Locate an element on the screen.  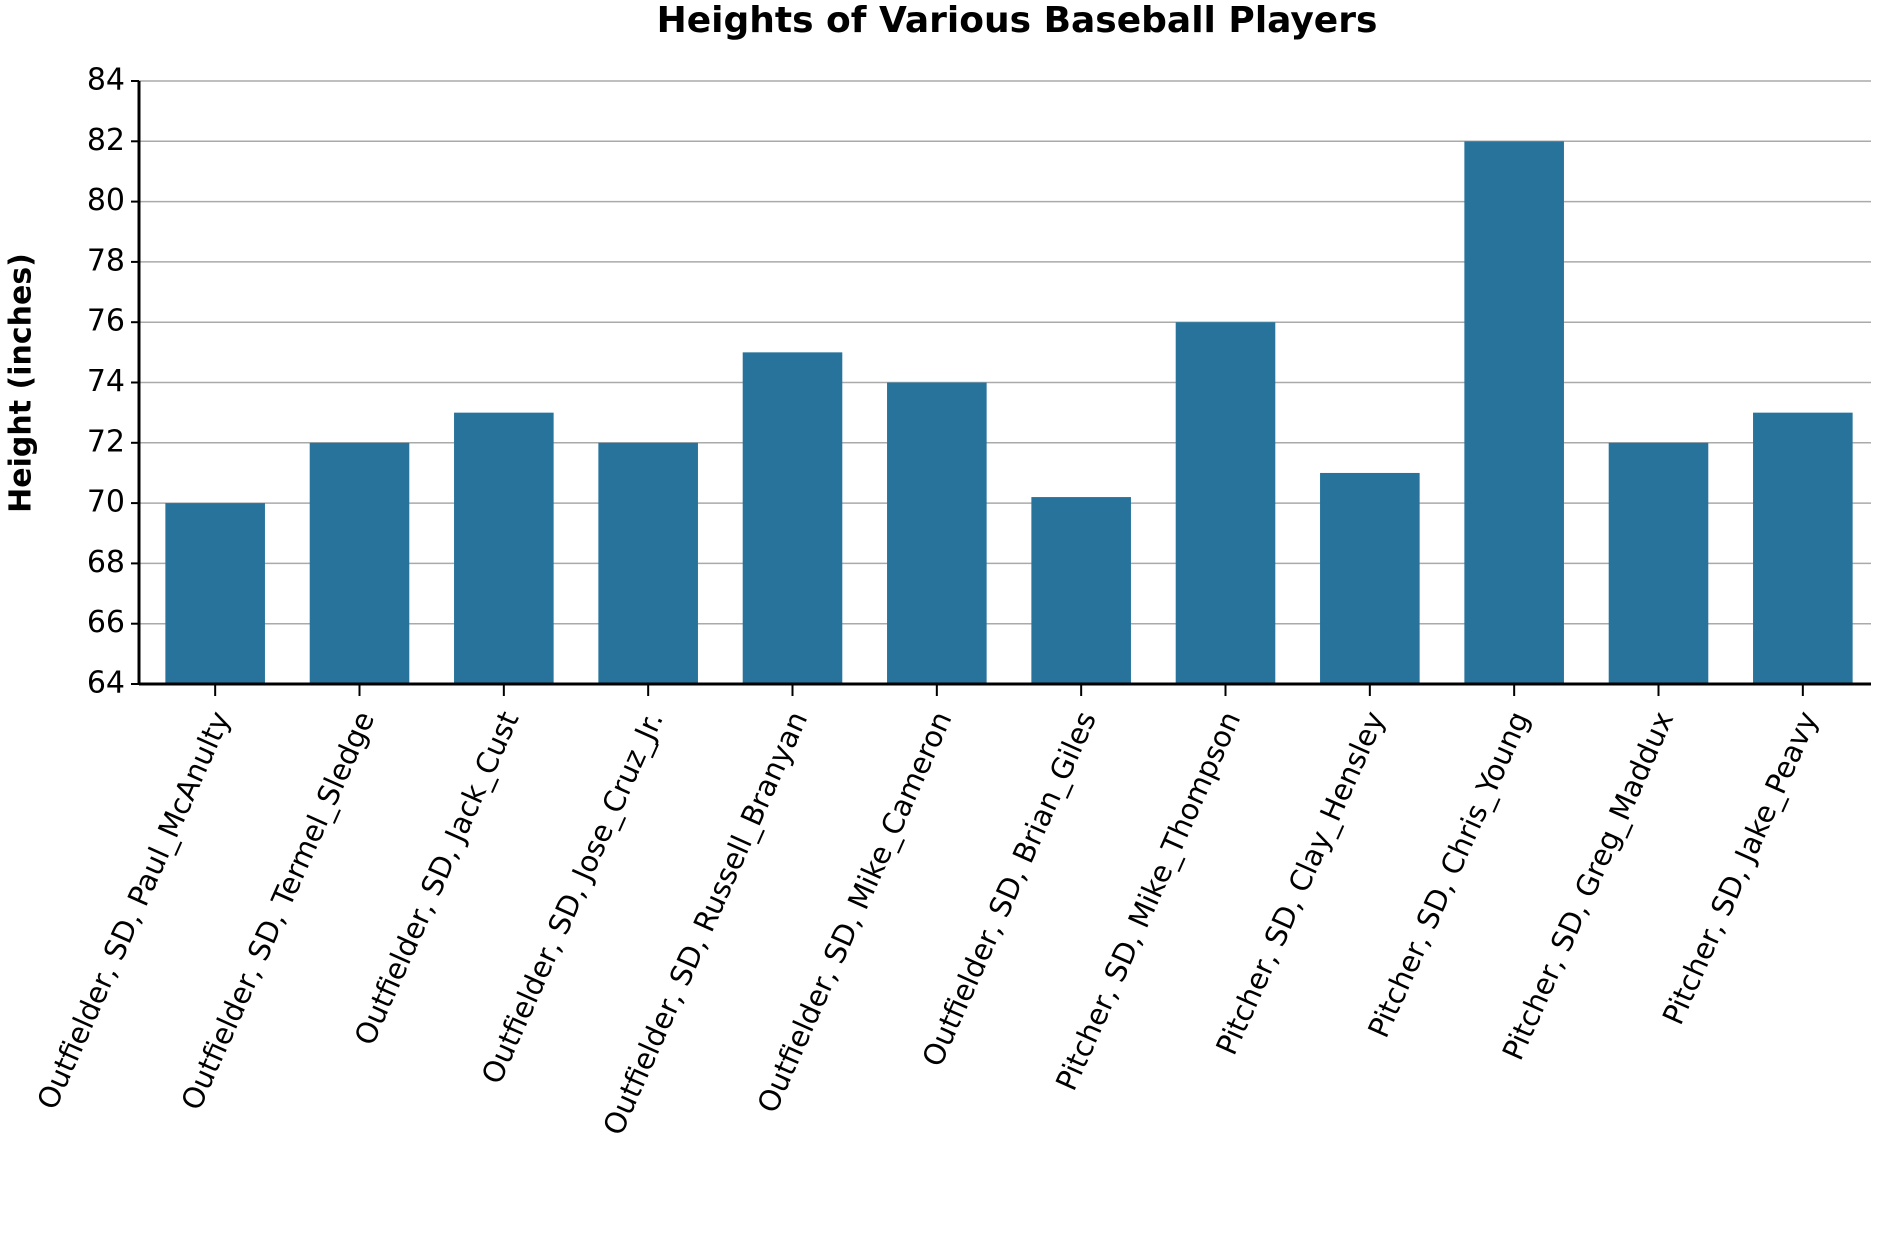
y-tick-label: 66 is located at coordinates (106, 622).